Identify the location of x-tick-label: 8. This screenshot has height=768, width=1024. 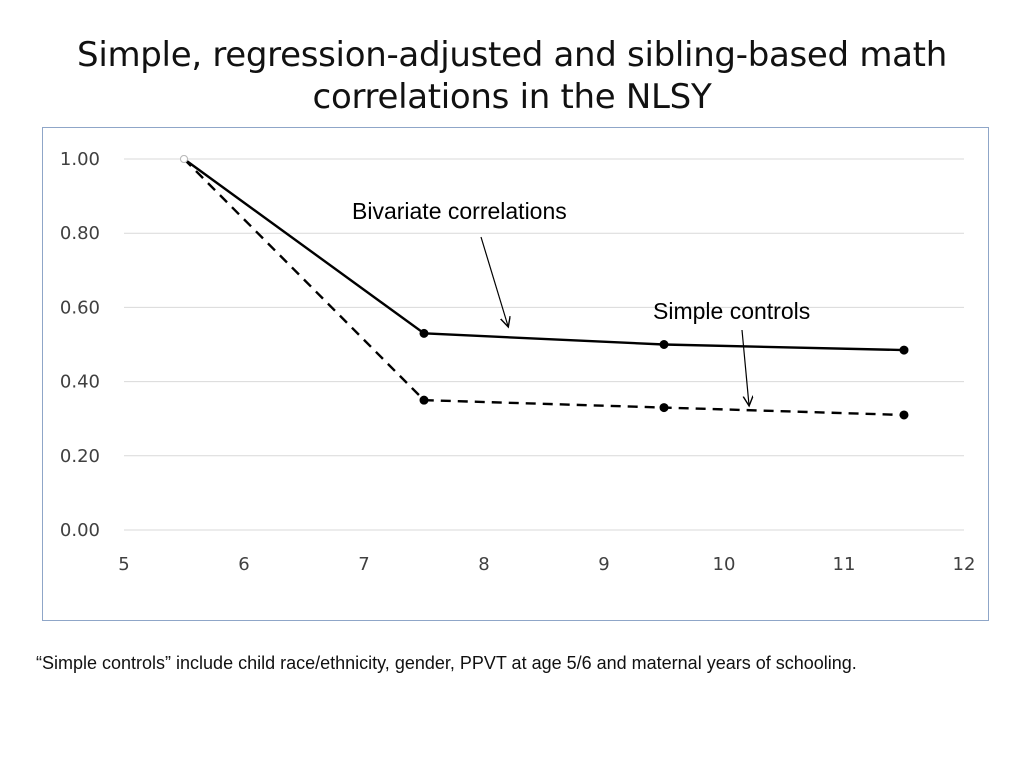
(483, 564).